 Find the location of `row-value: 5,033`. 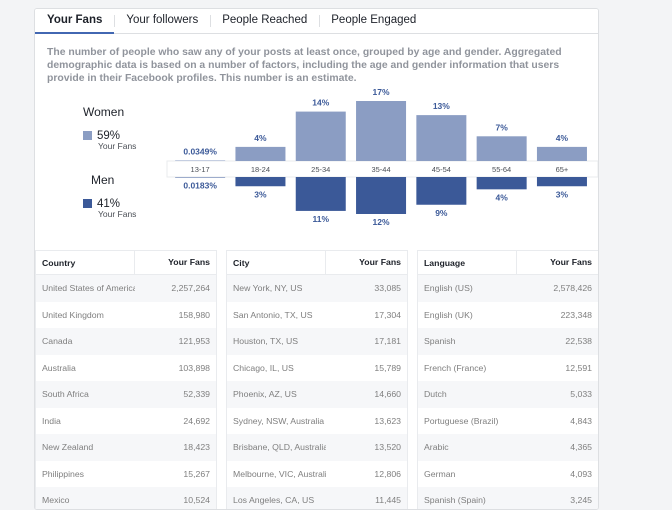

row-value: 5,033 is located at coordinates (581, 394).